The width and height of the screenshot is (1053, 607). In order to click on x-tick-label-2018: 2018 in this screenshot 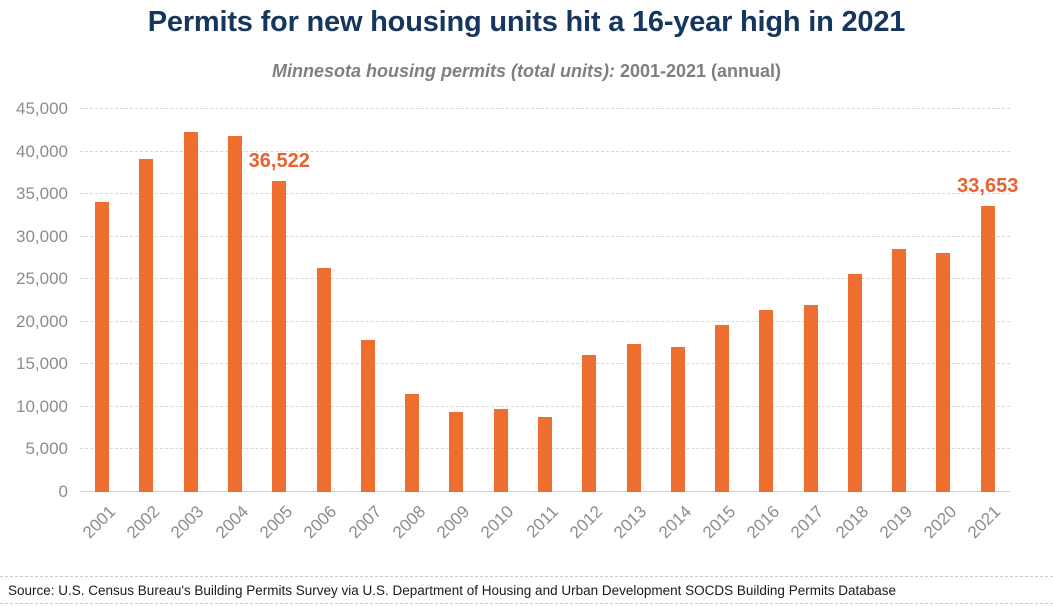, I will do `click(851, 522)`.